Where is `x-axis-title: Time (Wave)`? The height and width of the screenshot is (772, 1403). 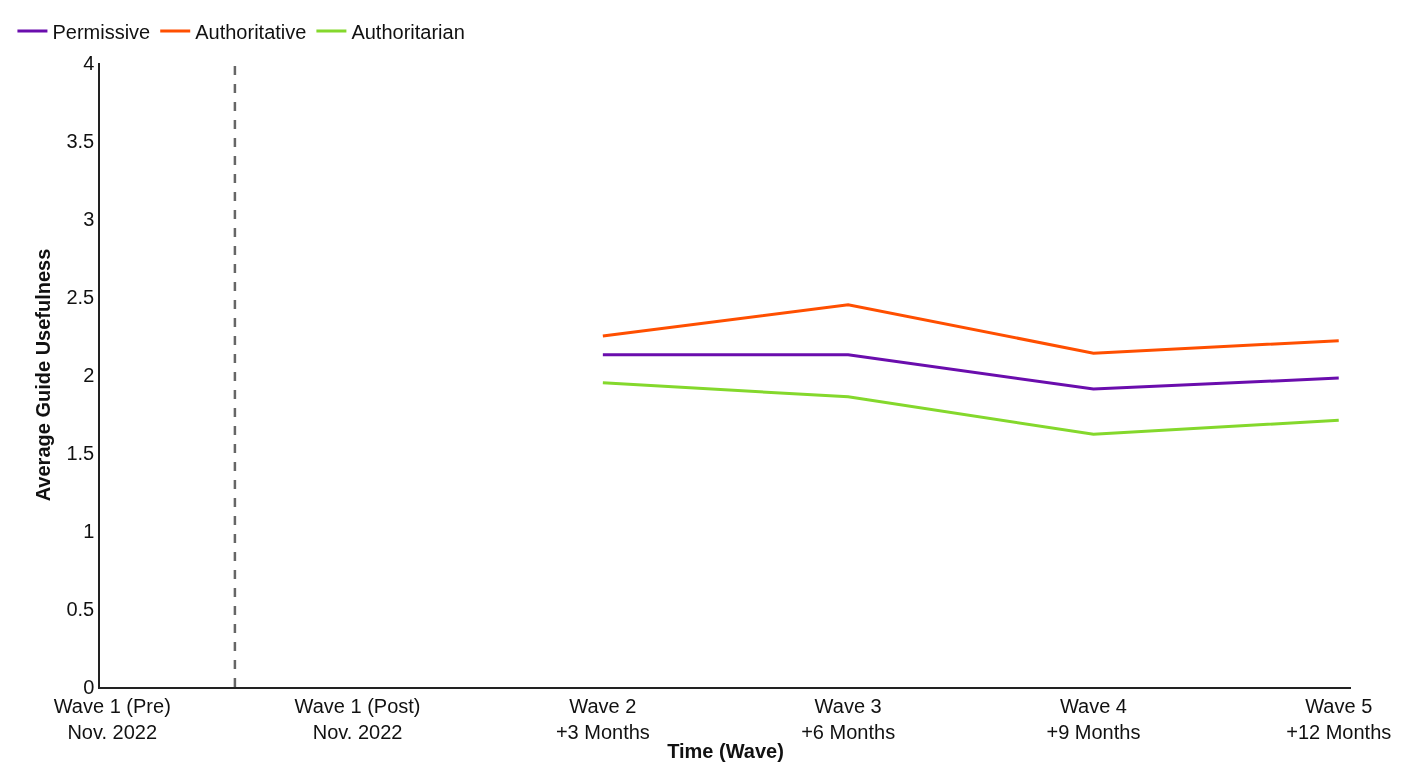 x-axis-title: Time (Wave) is located at coordinates (725, 750).